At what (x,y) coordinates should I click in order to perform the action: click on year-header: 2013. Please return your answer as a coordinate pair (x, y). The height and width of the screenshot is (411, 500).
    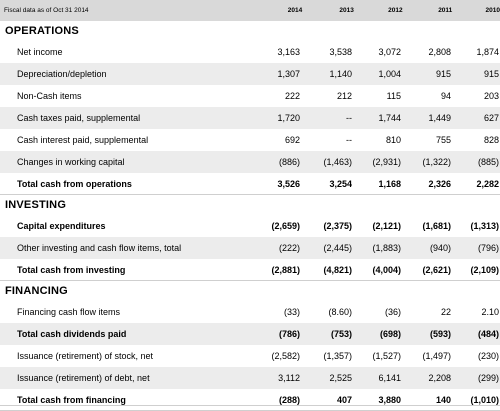
    Looking at the image, I should click on (346, 10).